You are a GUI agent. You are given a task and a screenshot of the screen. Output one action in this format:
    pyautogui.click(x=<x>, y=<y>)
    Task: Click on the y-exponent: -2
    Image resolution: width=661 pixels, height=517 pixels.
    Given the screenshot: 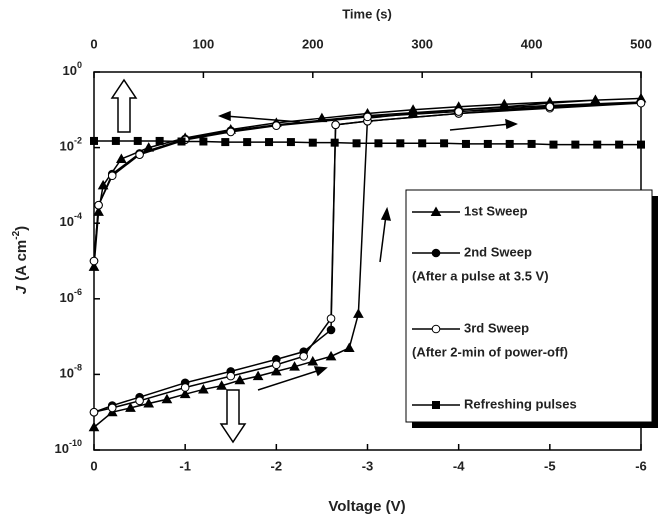 What is the action you would take?
    pyautogui.click(x=16, y=234)
    